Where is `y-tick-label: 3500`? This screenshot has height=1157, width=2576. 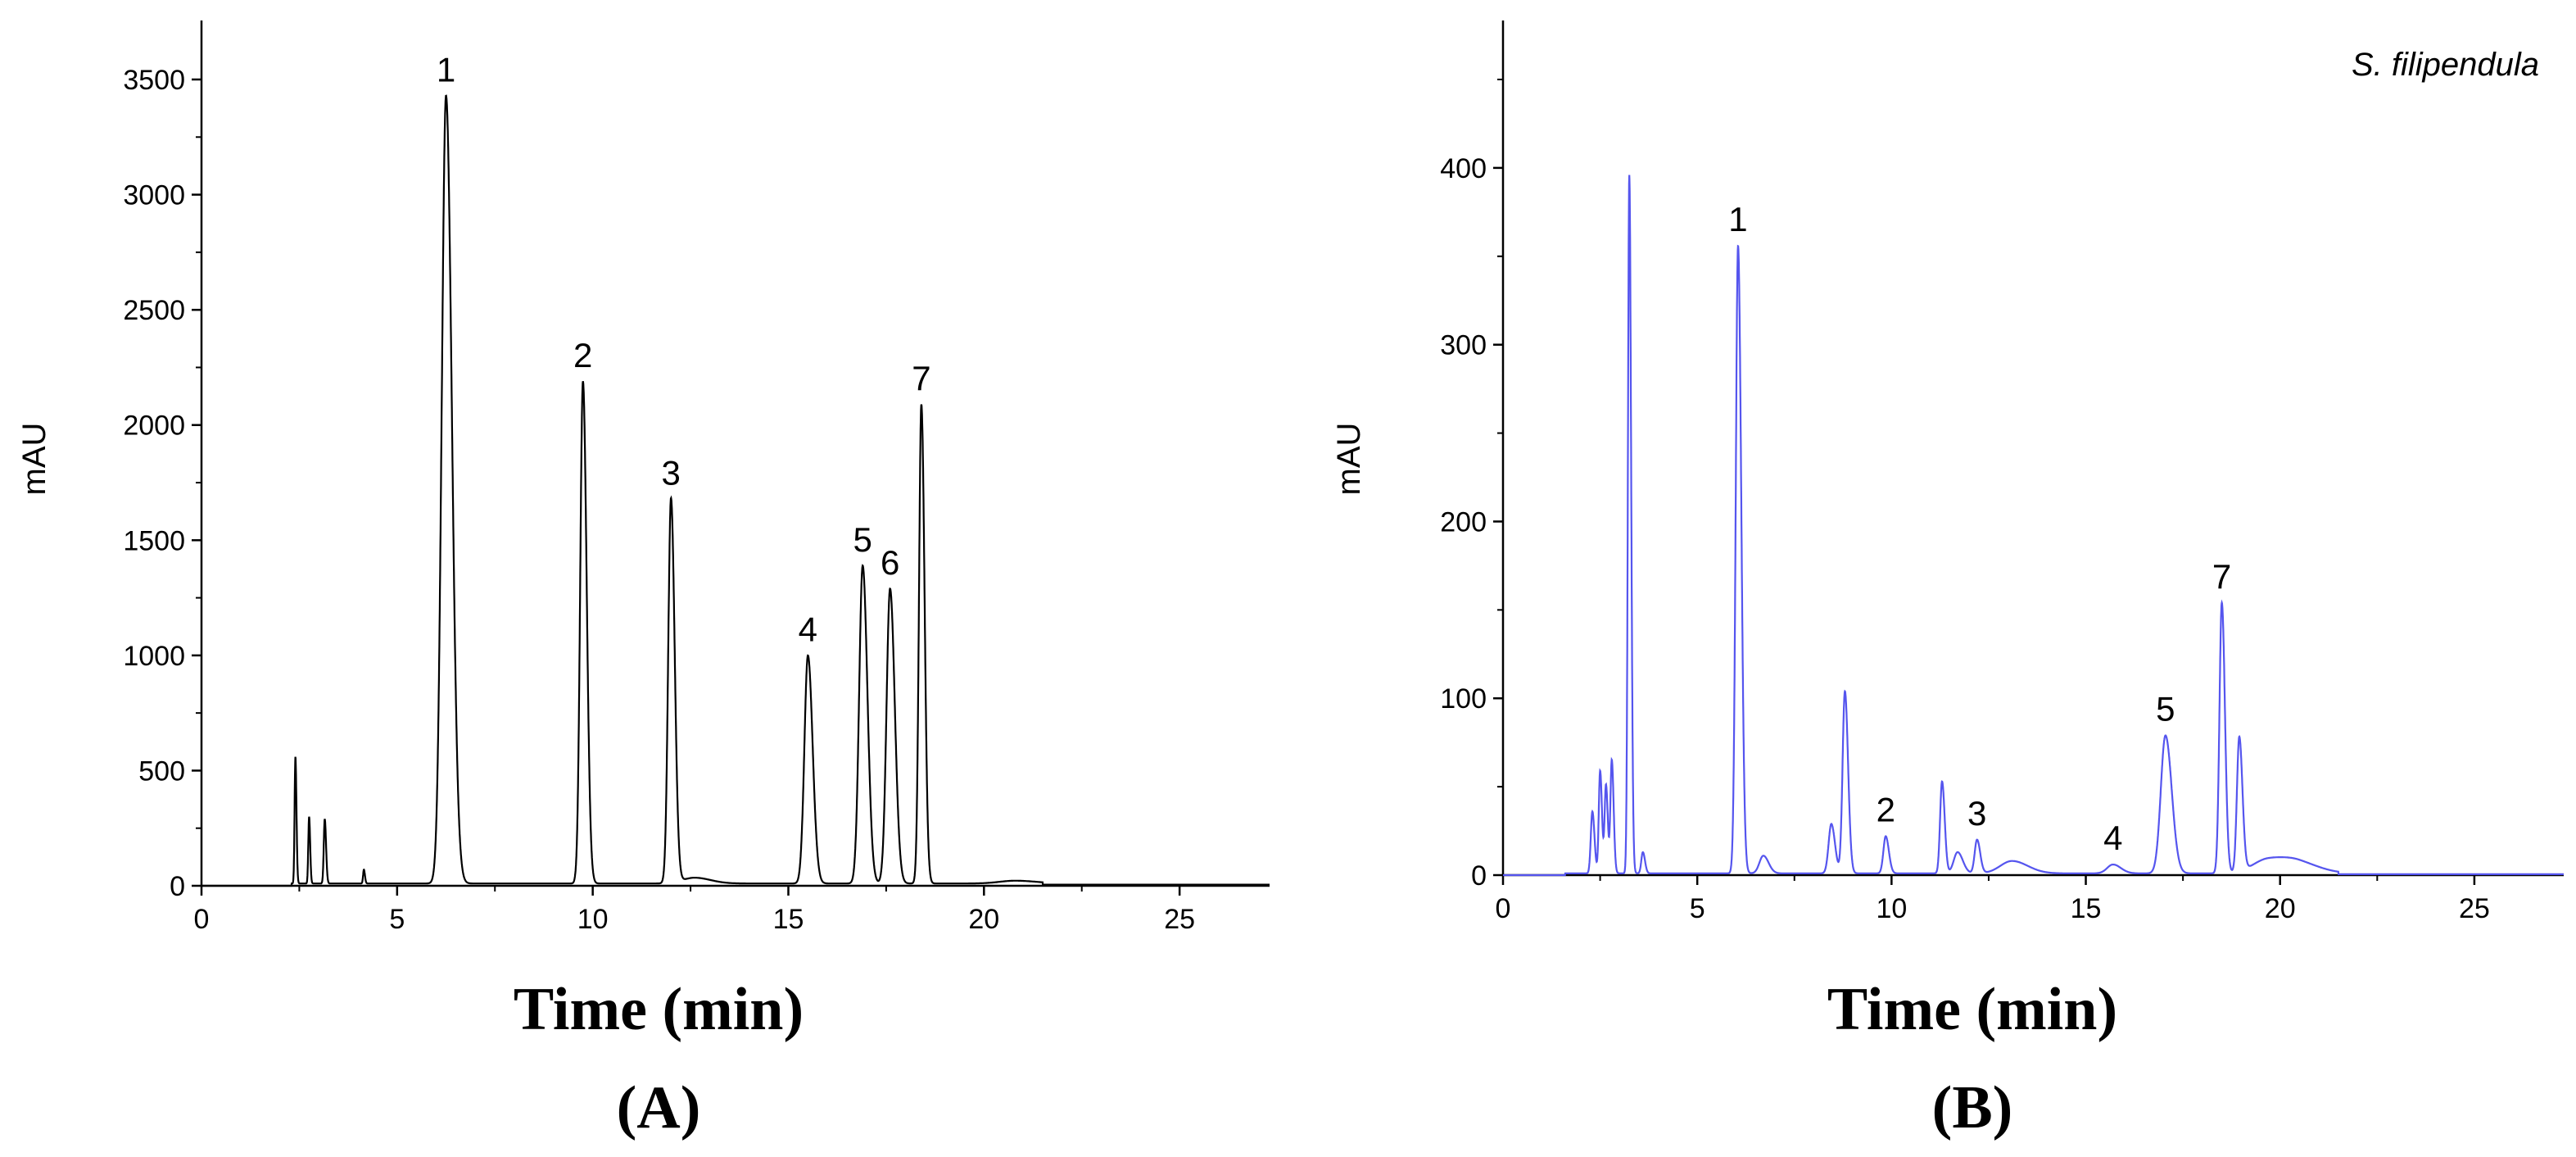 y-tick-label: 3500 is located at coordinates (154, 80).